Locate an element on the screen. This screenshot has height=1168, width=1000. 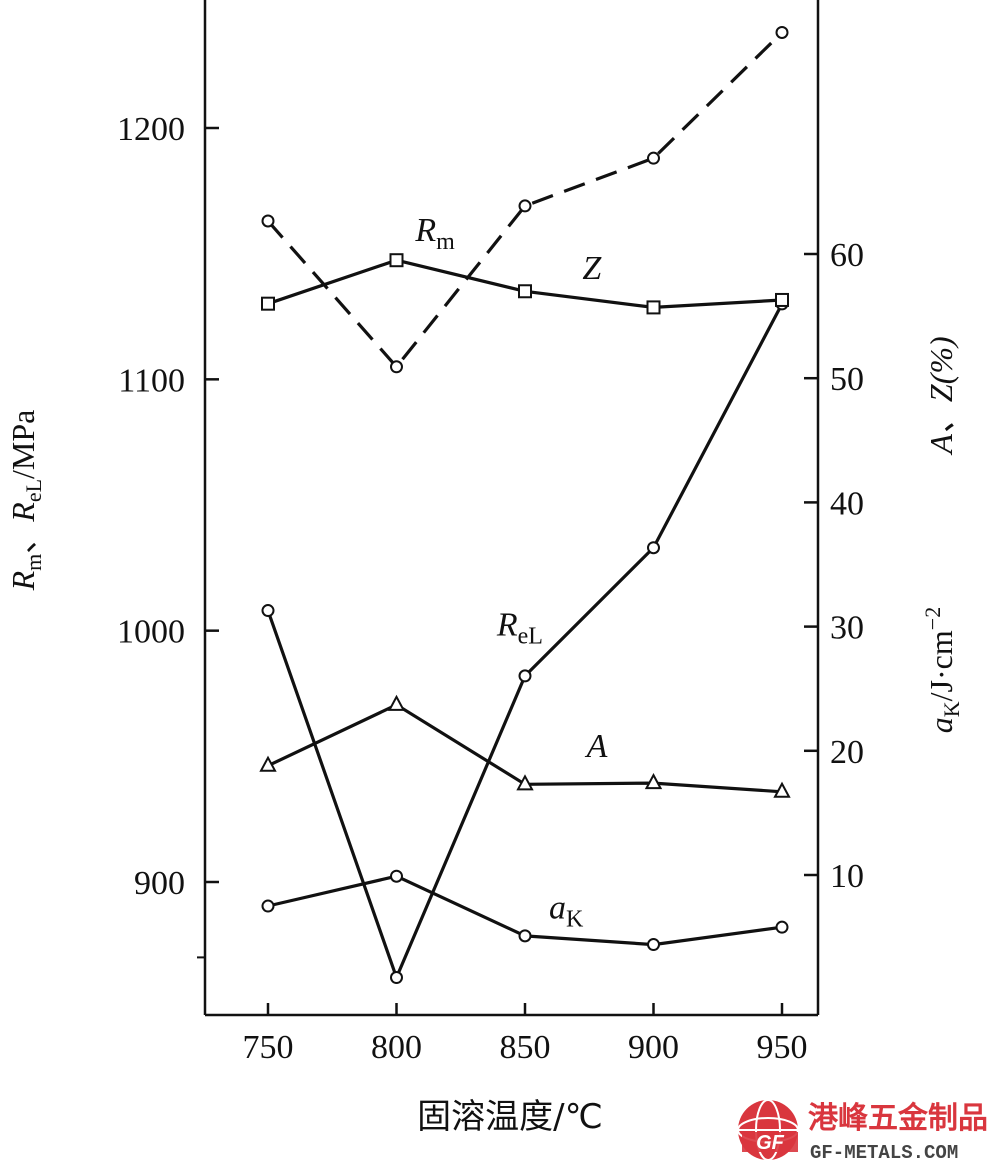
left-tick-label: 1100 is located at coordinates (151, 380).